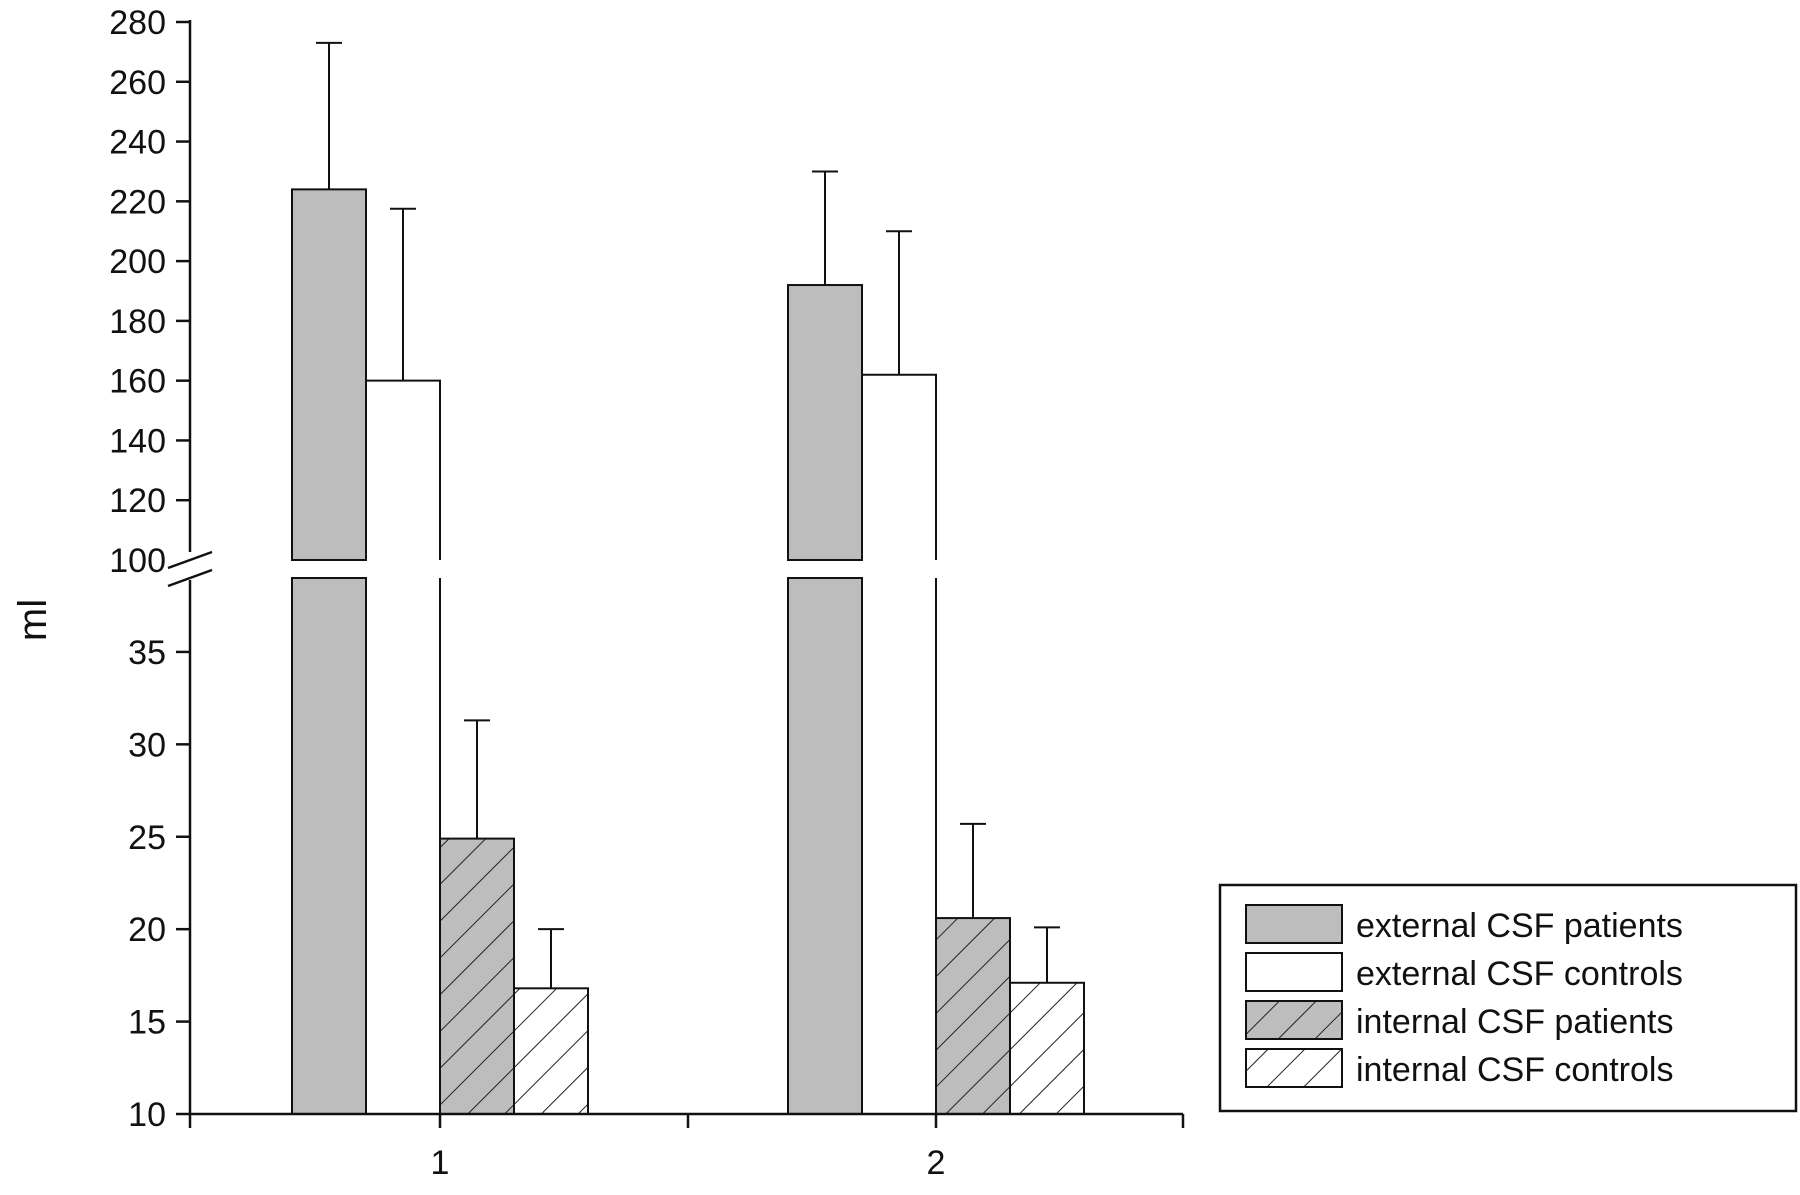 This screenshot has height=1195, width=1800. Describe the element at coordinates (137, 143) in the screenshot. I see `y-tick-label-upper-240: 240` at that location.